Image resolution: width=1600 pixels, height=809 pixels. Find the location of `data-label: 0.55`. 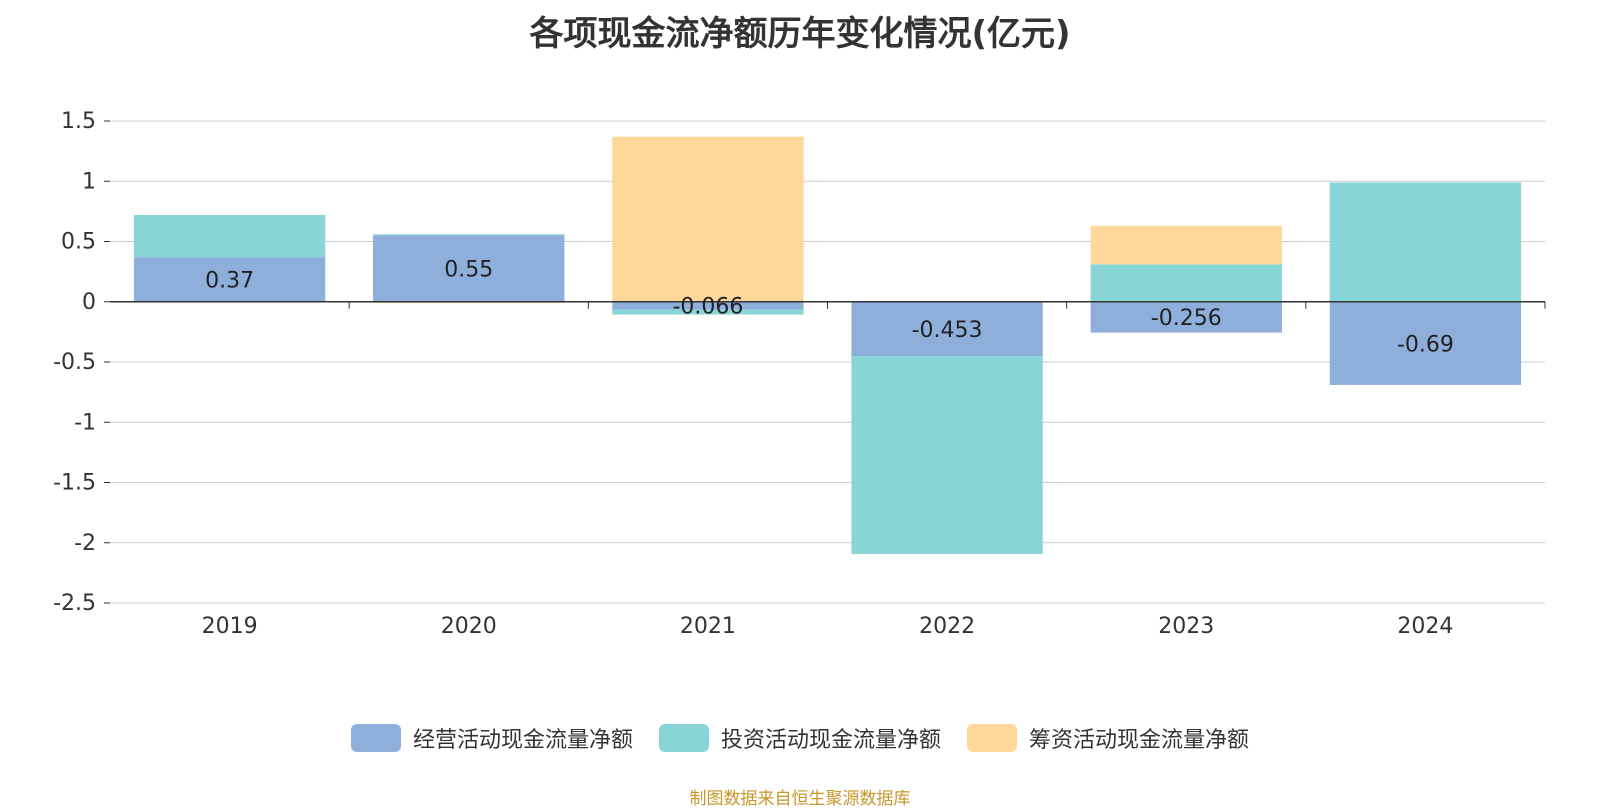

data-label: 0.55 is located at coordinates (468, 270).